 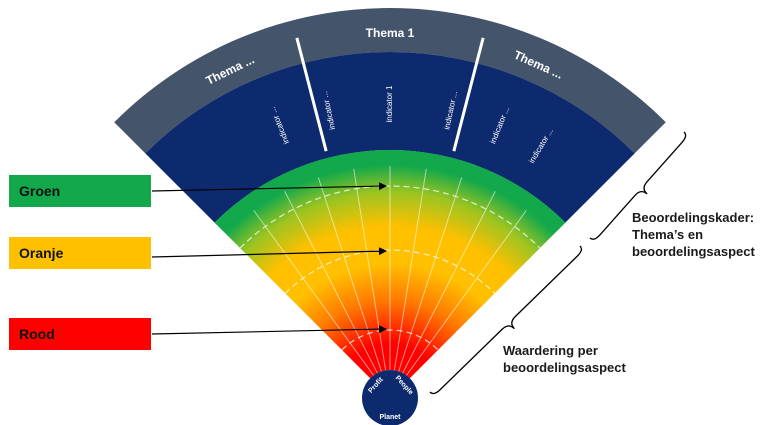 What do you see at coordinates (389, 103) in the screenshot?
I see `indicator-label: indicator 1` at bounding box center [389, 103].